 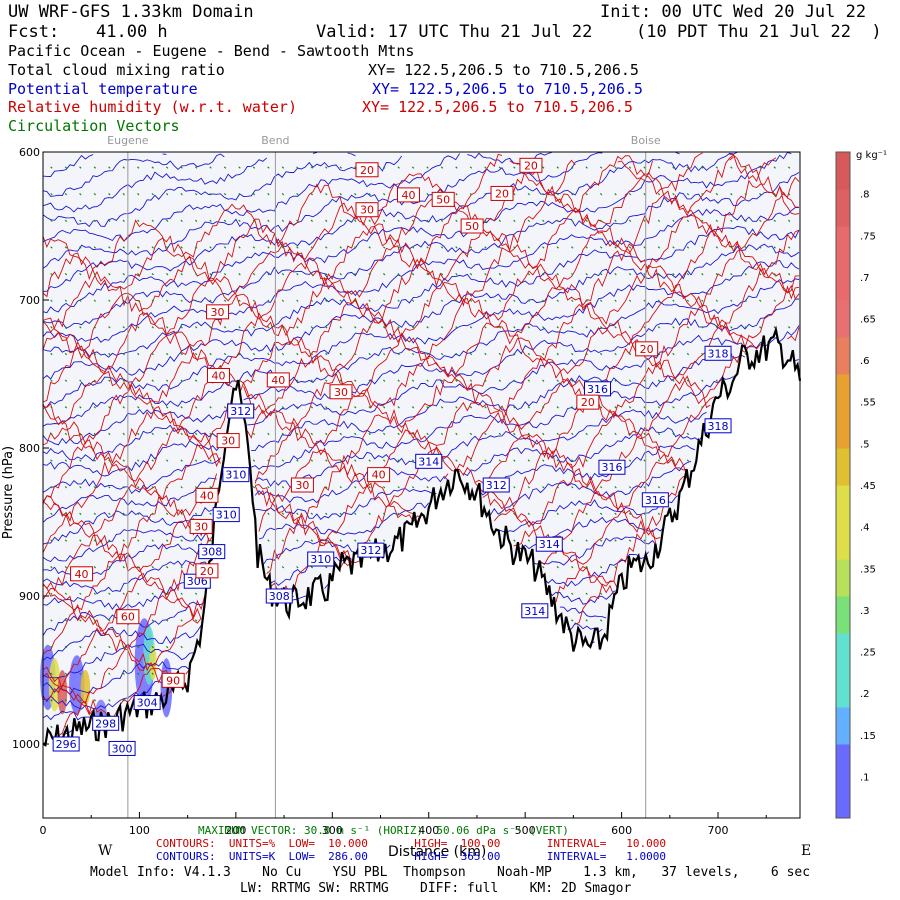 I want to click on theta-contour-label: 316, so click(x=611, y=467).